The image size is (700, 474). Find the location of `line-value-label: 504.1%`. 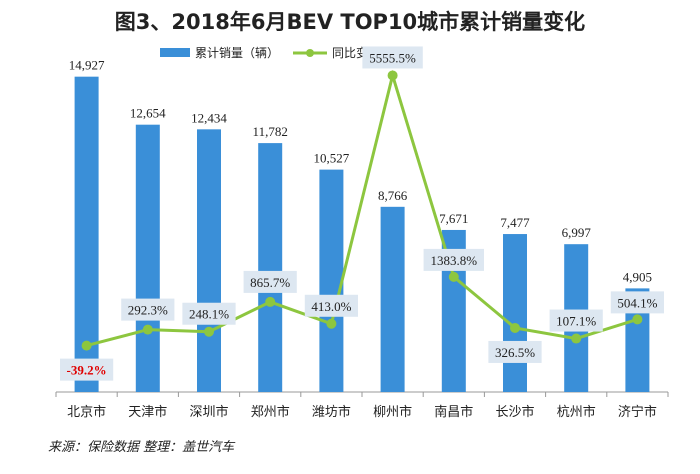

line-value-label: 504.1% is located at coordinates (637, 302).